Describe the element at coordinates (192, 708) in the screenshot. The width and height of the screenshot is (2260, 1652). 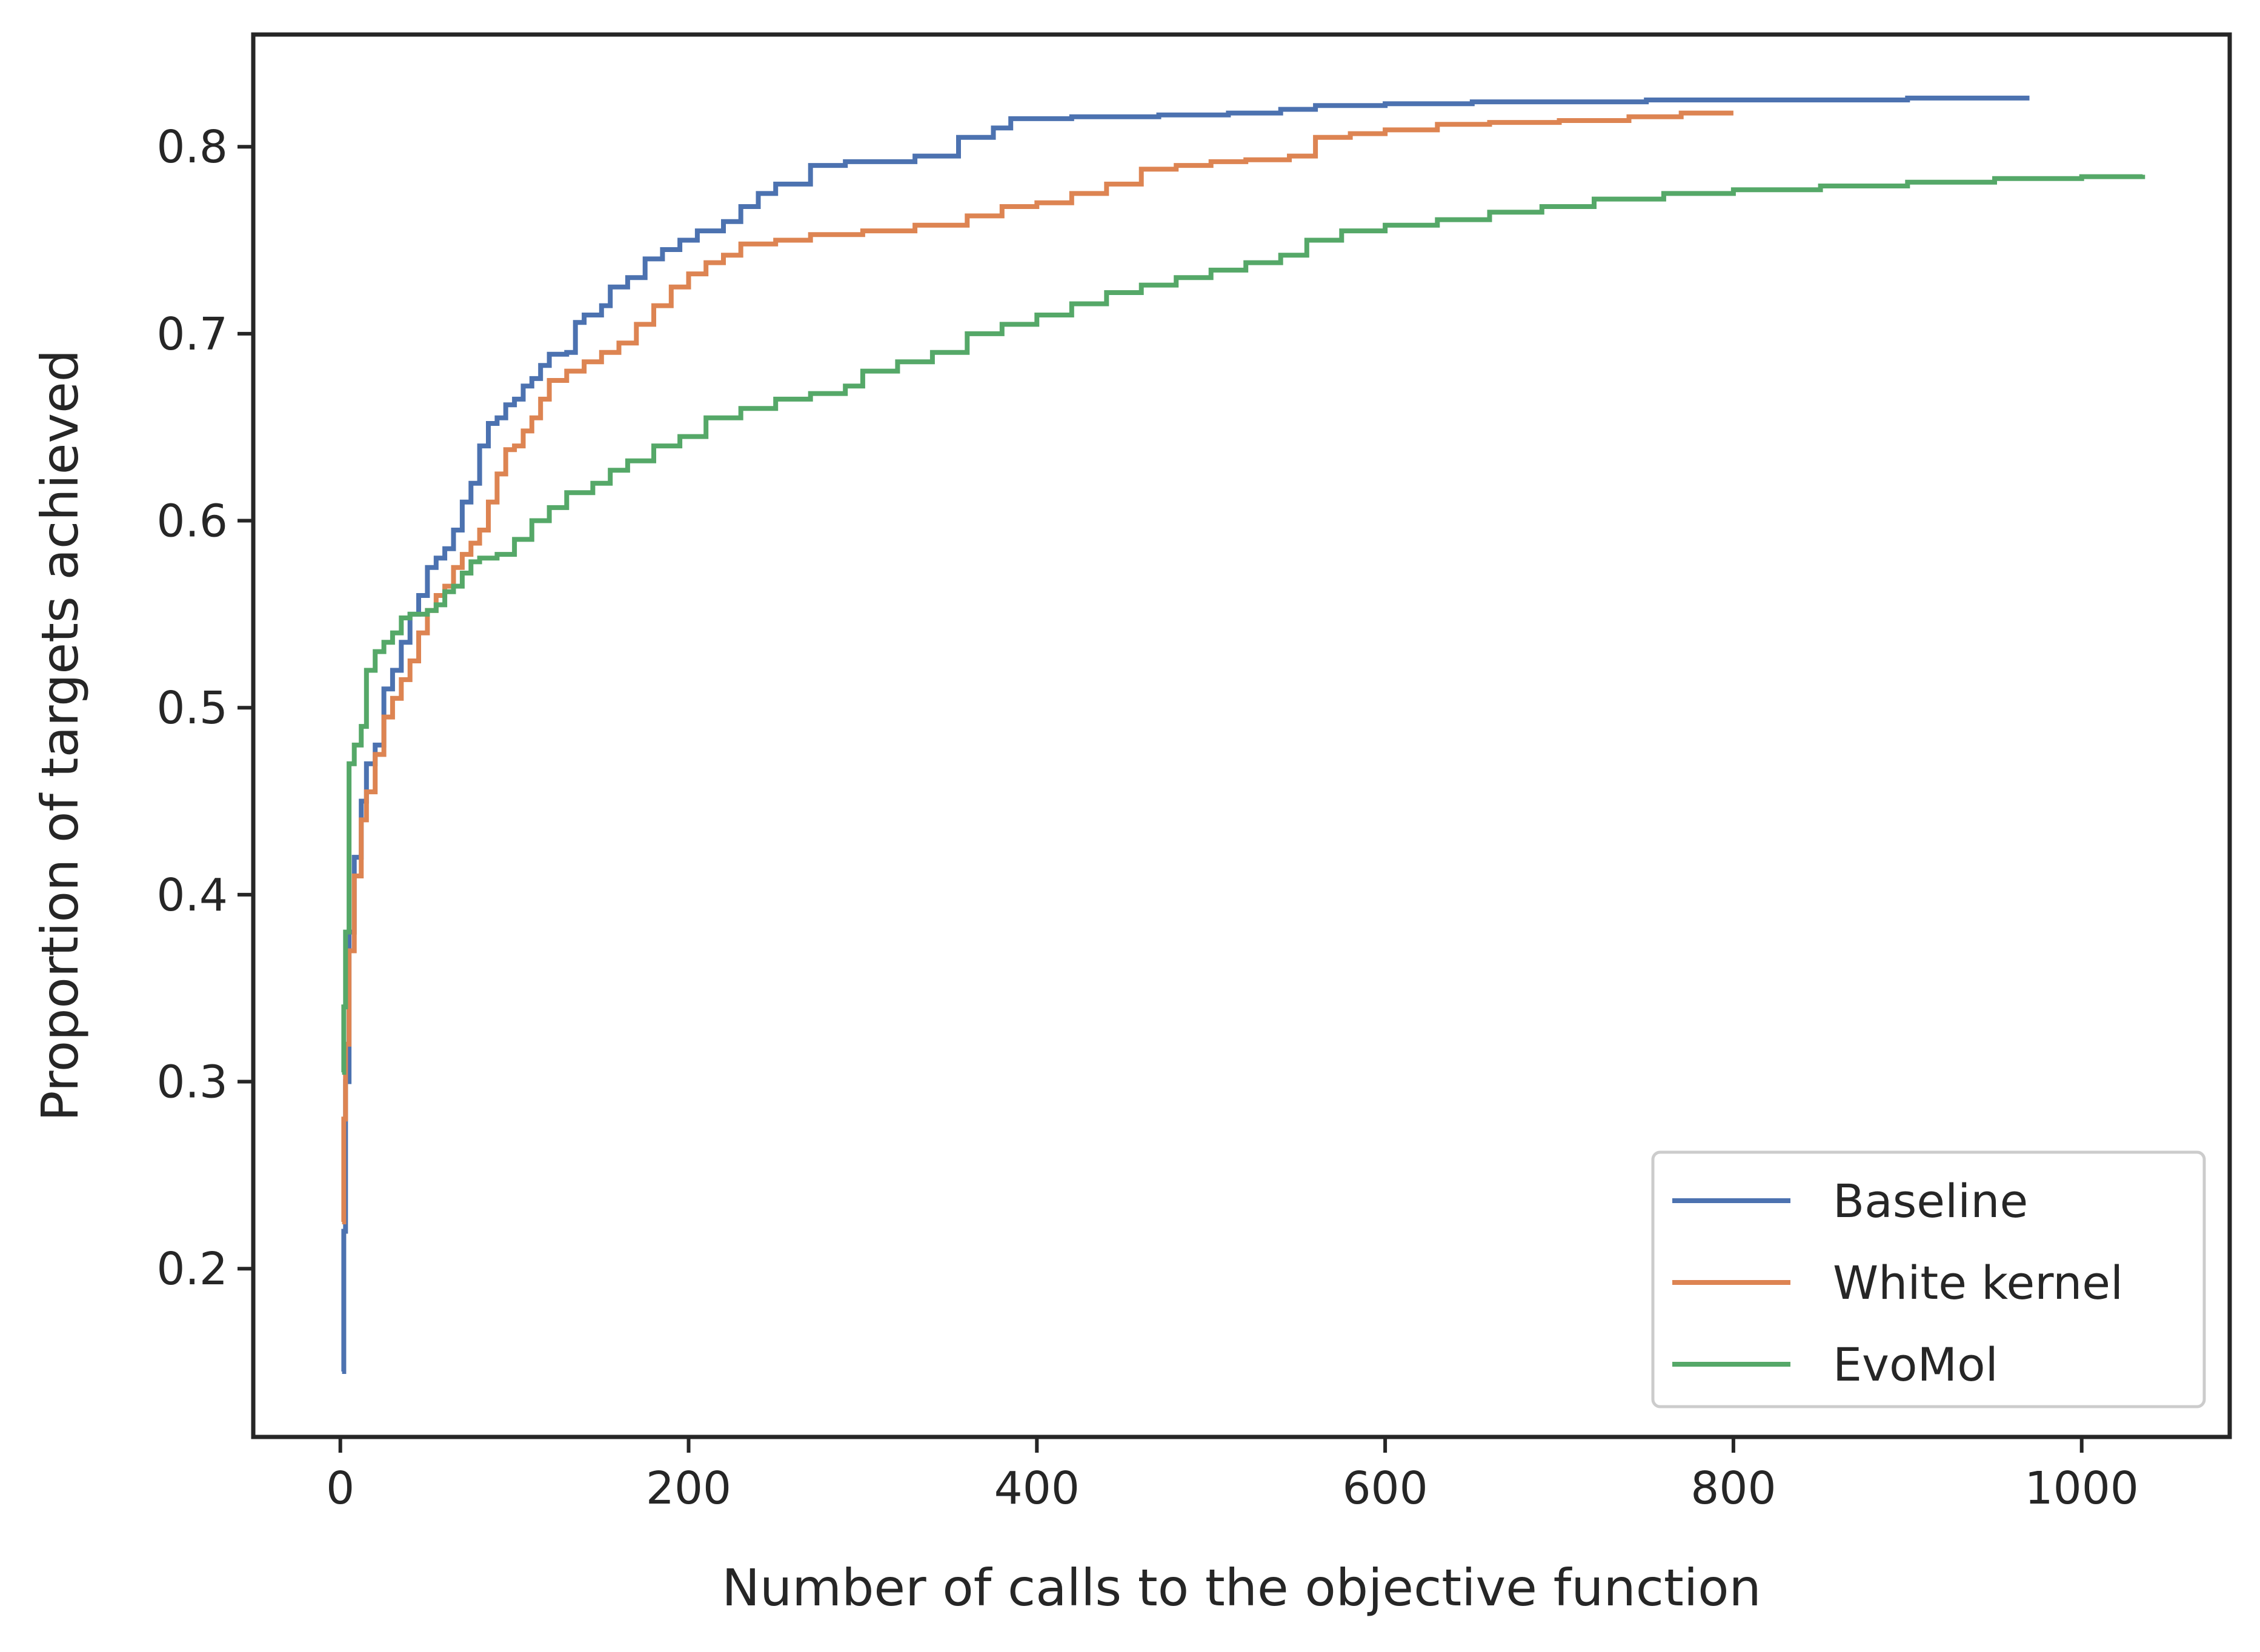
I see `y-tick-label: 0.5` at that location.